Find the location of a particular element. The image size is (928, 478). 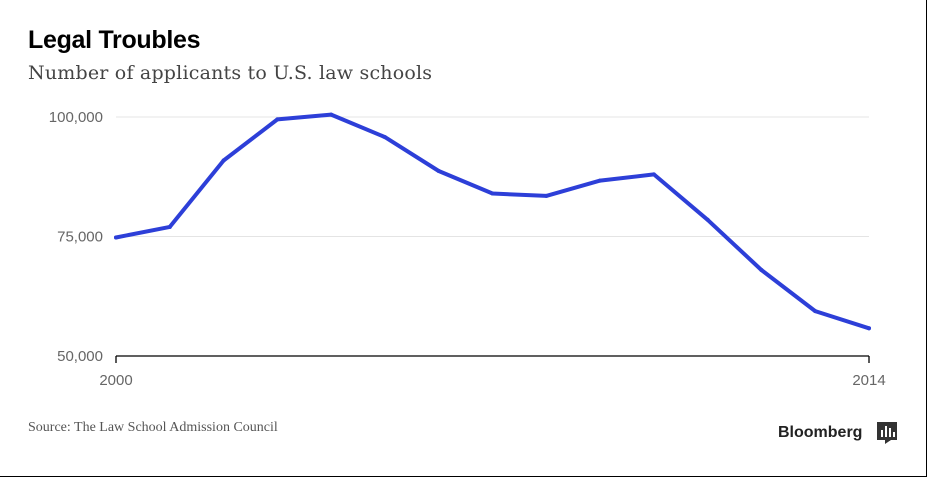

chart-subtitle: Number of applicants to U.S. law schools is located at coordinates (230, 73).